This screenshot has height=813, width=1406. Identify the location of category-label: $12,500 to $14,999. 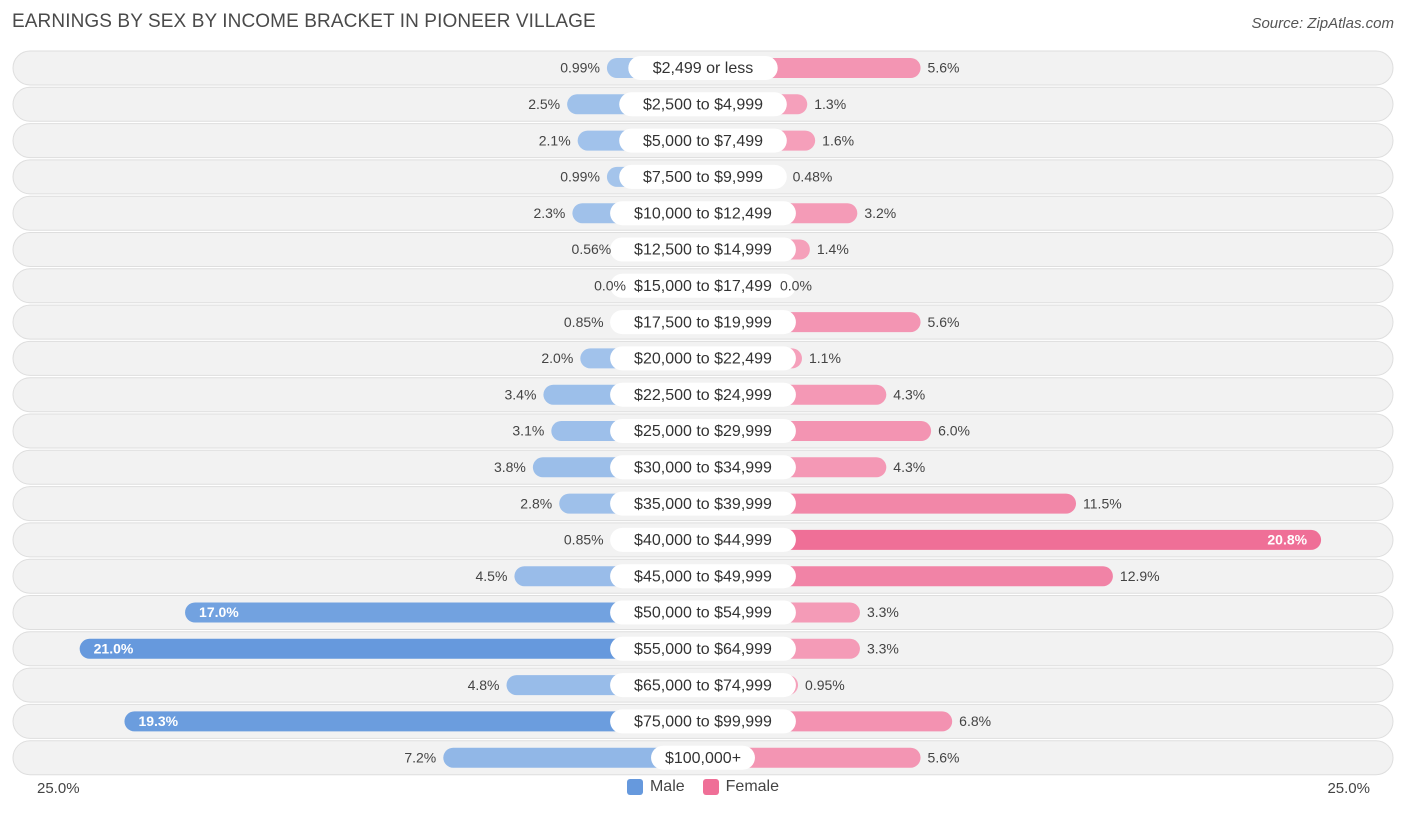
(703, 250).